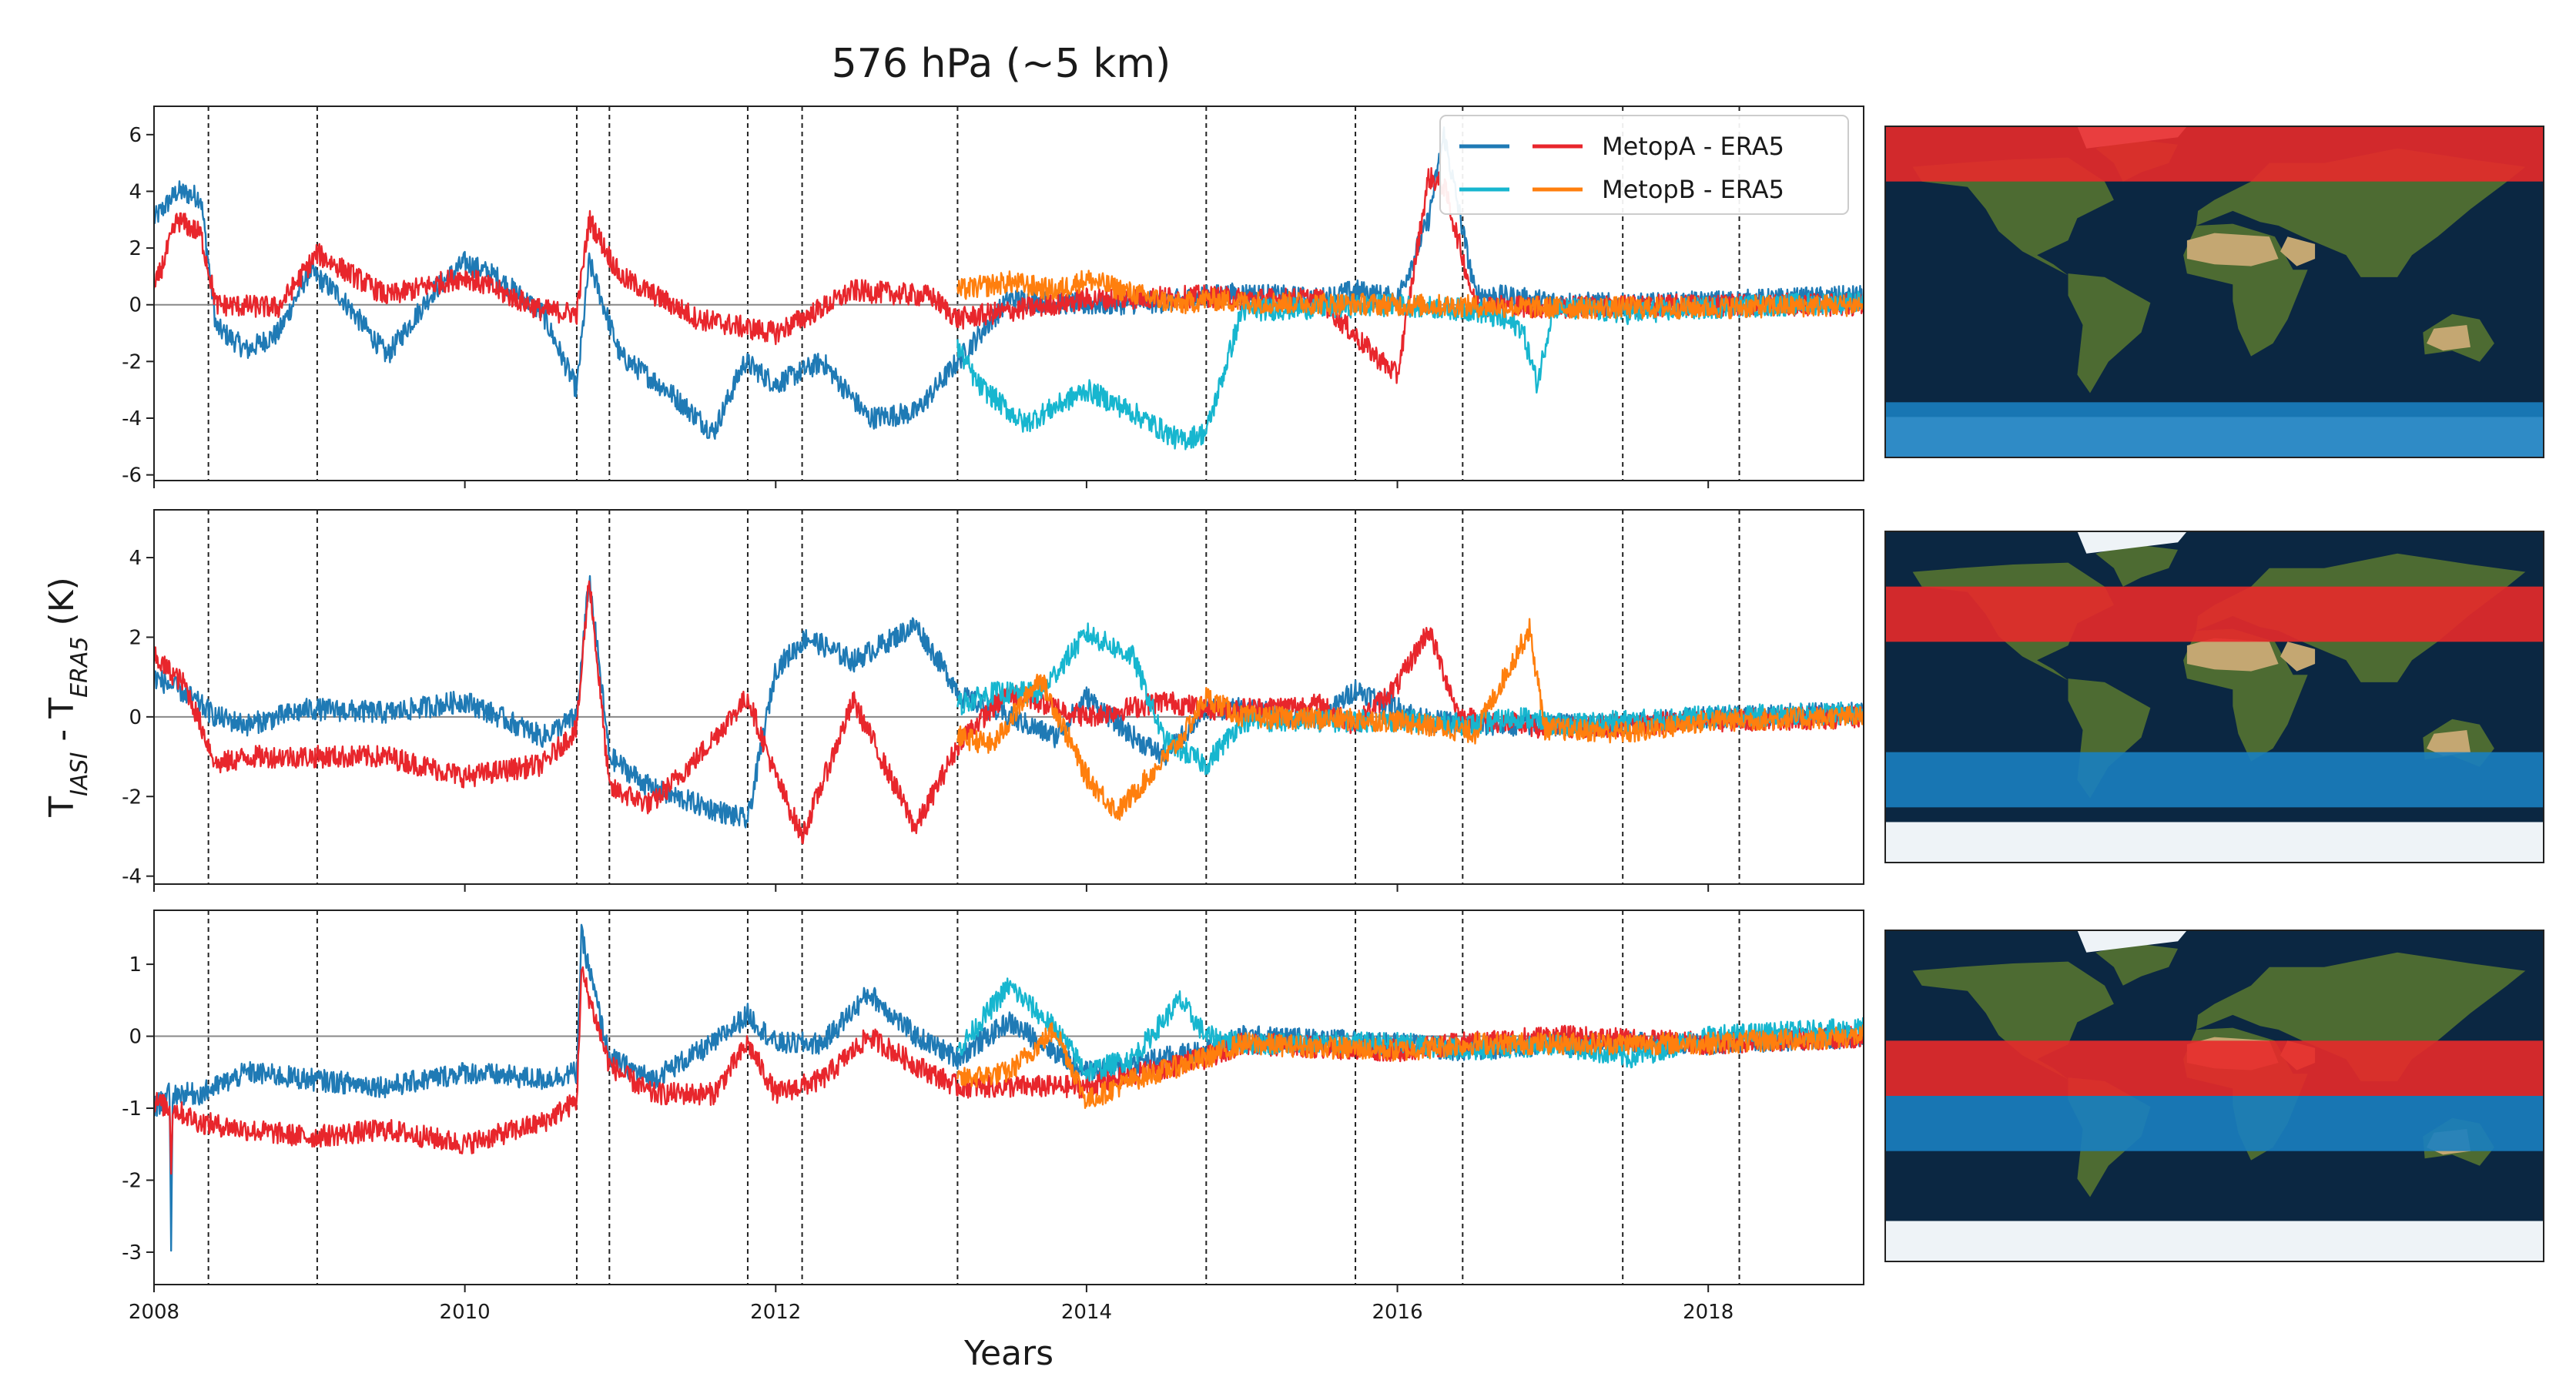 The image size is (2576, 1397). I want to click on x-tick-label: 2008, so click(154, 1312).